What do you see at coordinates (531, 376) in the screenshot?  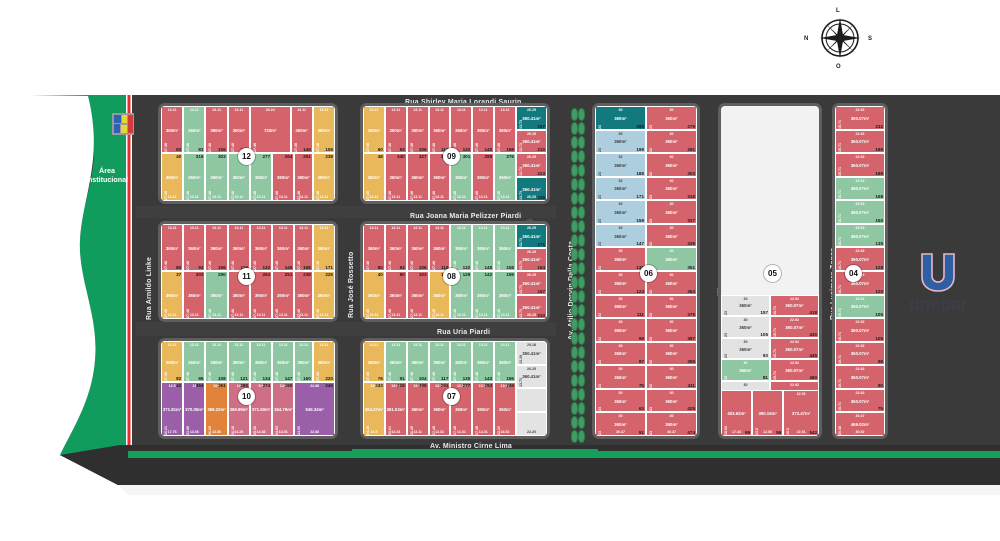 I see `lot: 26.25 360.41m² 13.73` at bounding box center [531, 376].